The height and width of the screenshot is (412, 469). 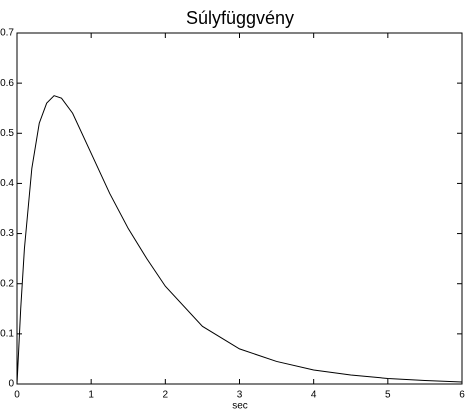 What do you see at coordinates (17, 395) in the screenshot?
I see `x-tick-label: 0` at bounding box center [17, 395].